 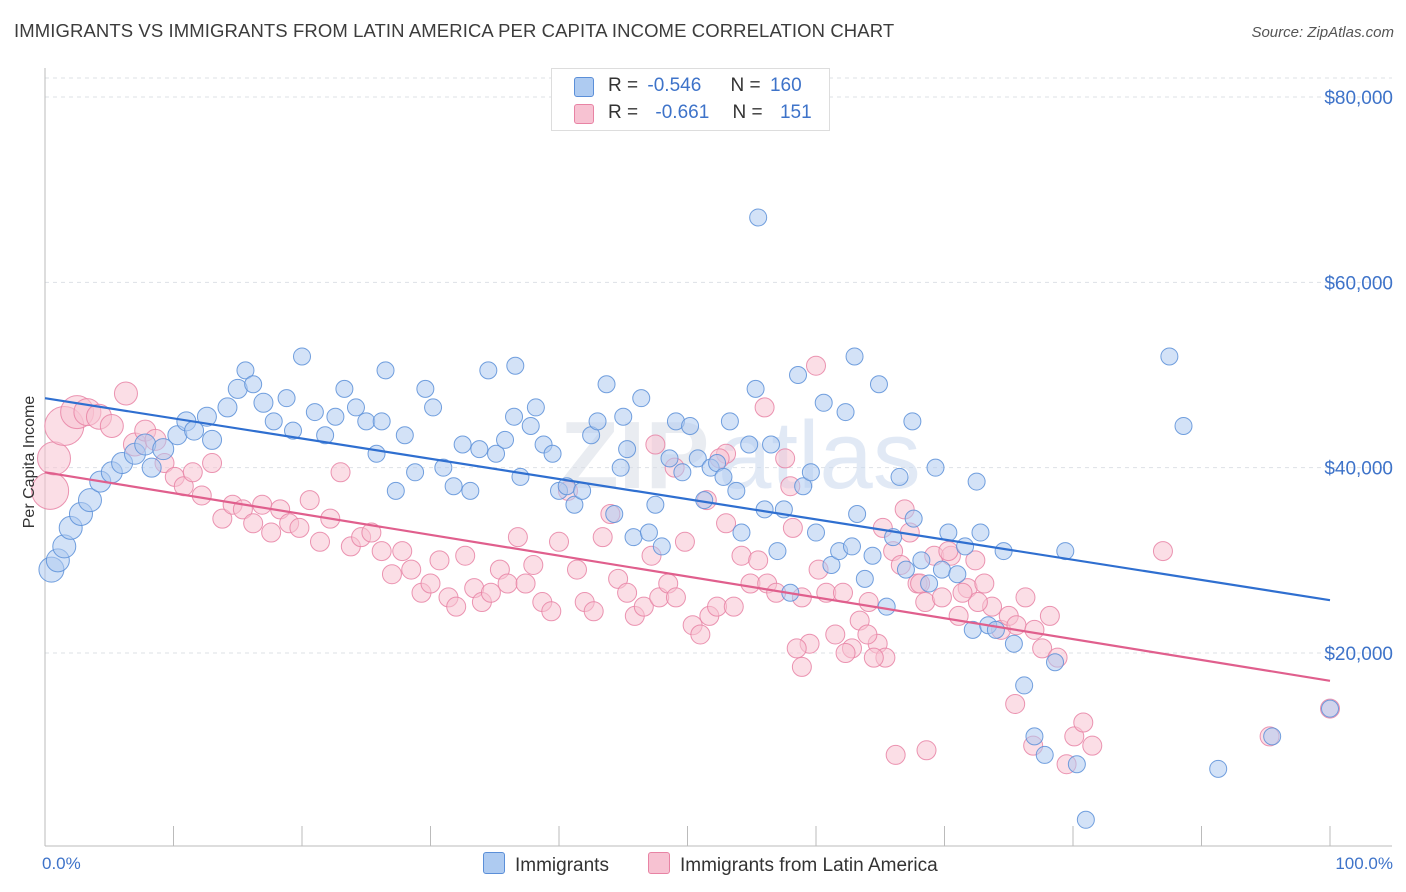 What do you see at coordinates (1358, 283) in the screenshot?
I see `y-tick-label: $60,000` at bounding box center [1358, 283].